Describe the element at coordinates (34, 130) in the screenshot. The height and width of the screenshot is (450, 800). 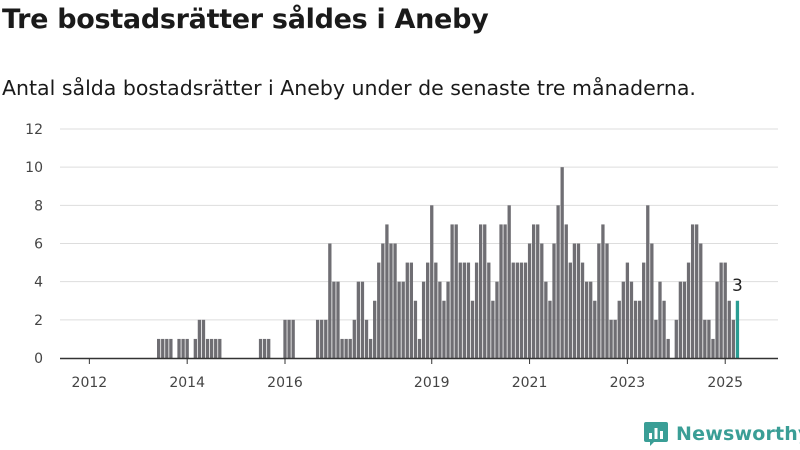
I see `y-tick-label: 12` at that location.